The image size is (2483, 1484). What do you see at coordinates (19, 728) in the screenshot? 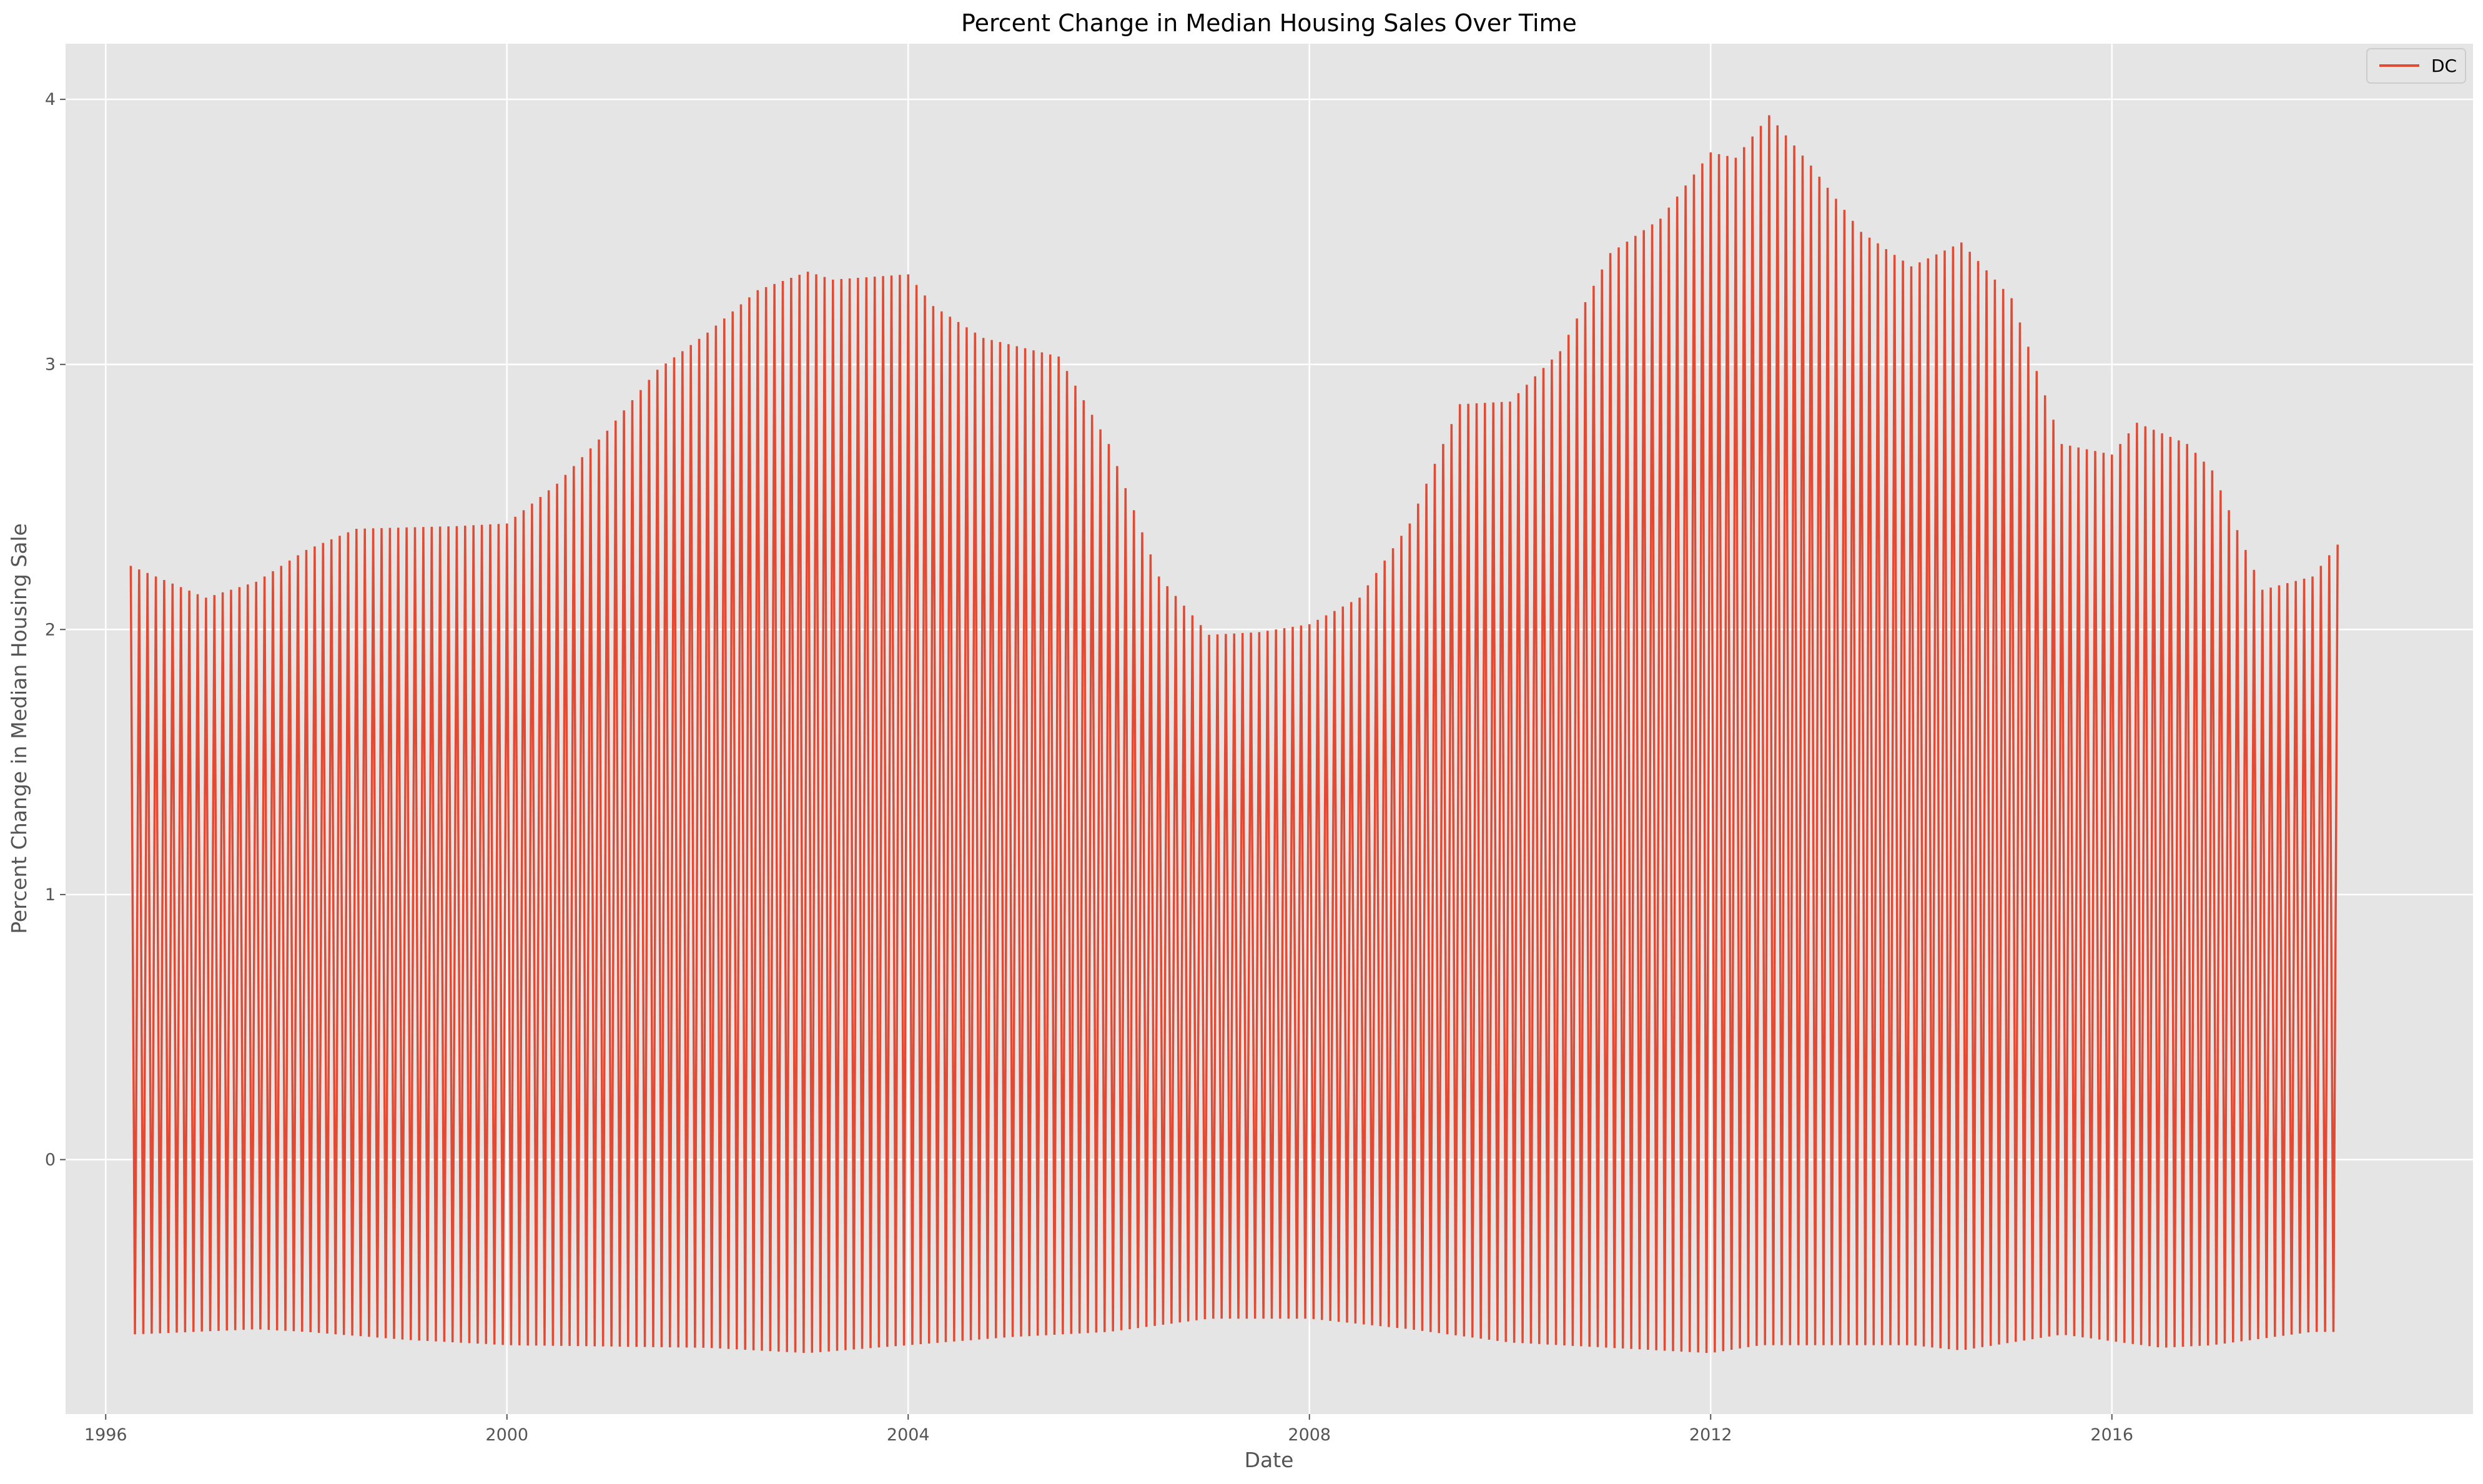
I see `y-axis-label: Percent Change in Median Housing Sale` at bounding box center [19, 728].